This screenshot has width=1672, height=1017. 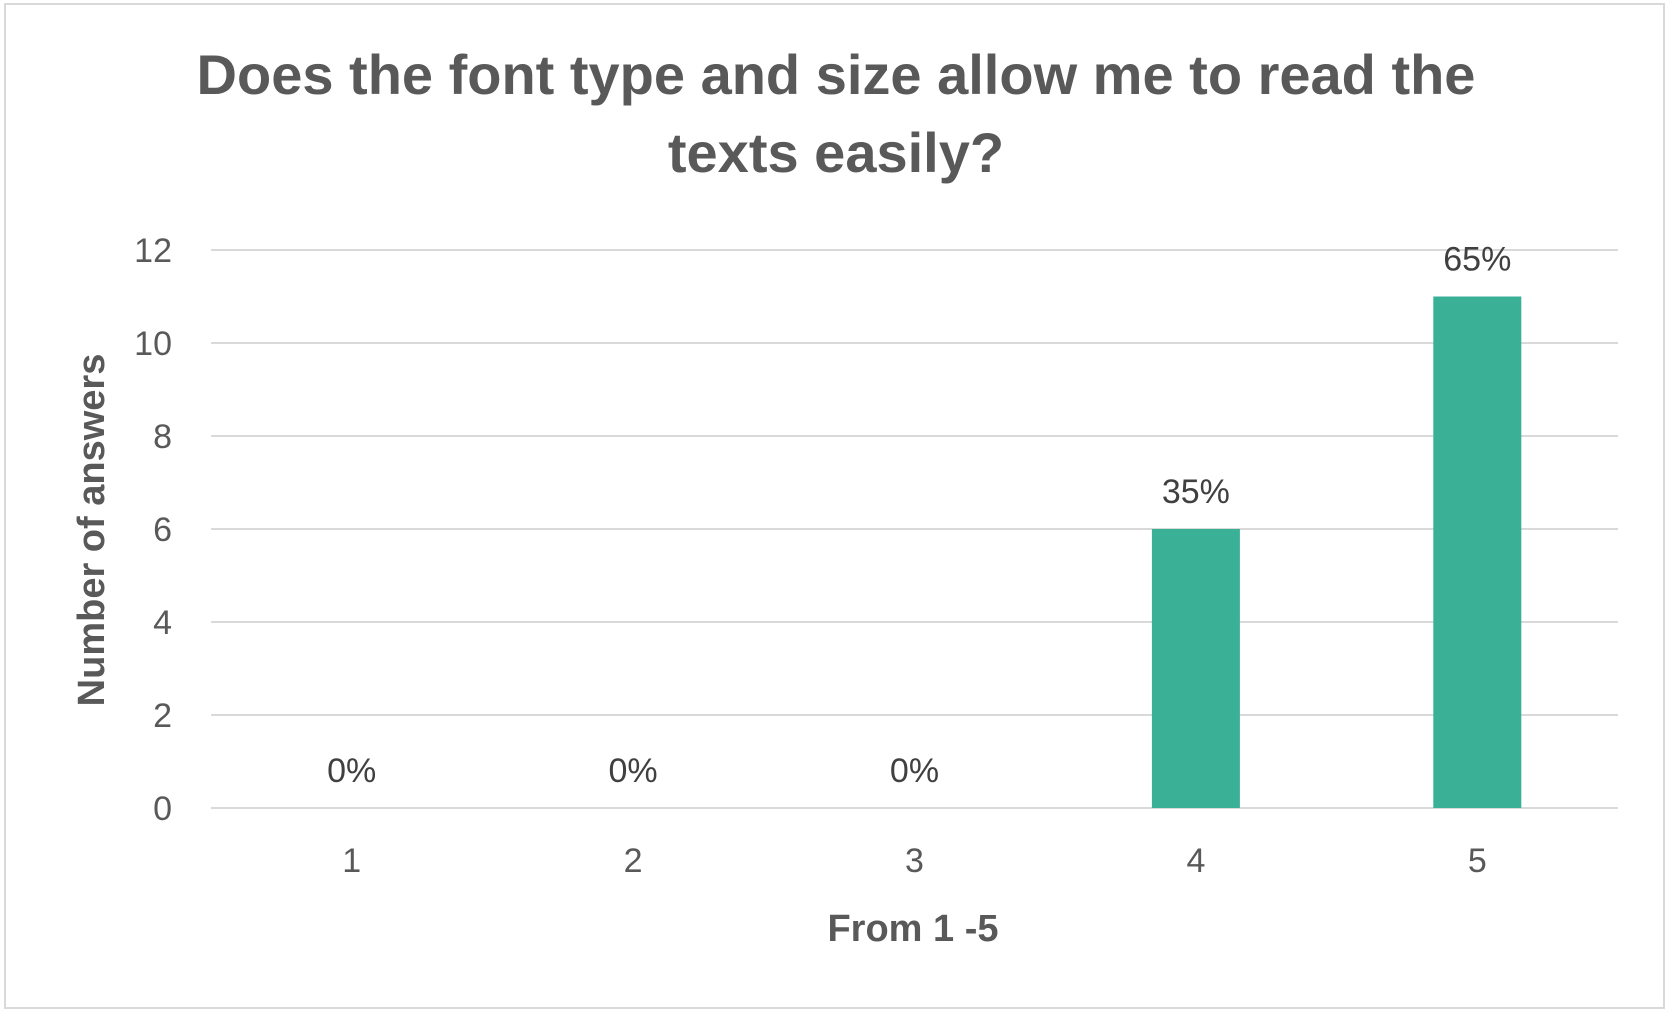 What do you see at coordinates (162, 530) in the screenshot?
I see `y-tick-label: 6` at bounding box center [162, 530].